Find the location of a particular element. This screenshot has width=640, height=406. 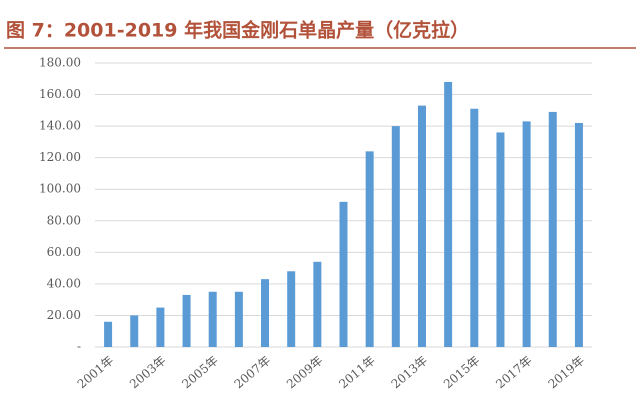

x-tick-label: 2001年 is located at coordinates (96, 372).